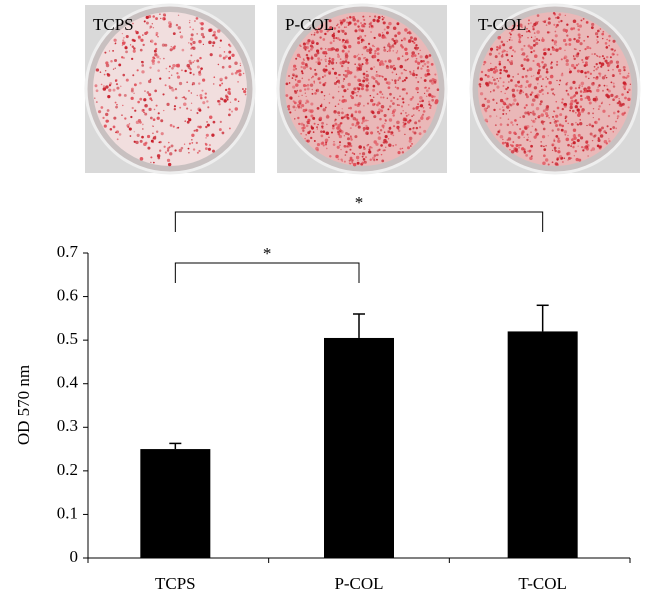  What do you see at coordinates (358, 583) in the screenshot?
I see `x-tick-label: P-COL` at bounding box center [358, 583].